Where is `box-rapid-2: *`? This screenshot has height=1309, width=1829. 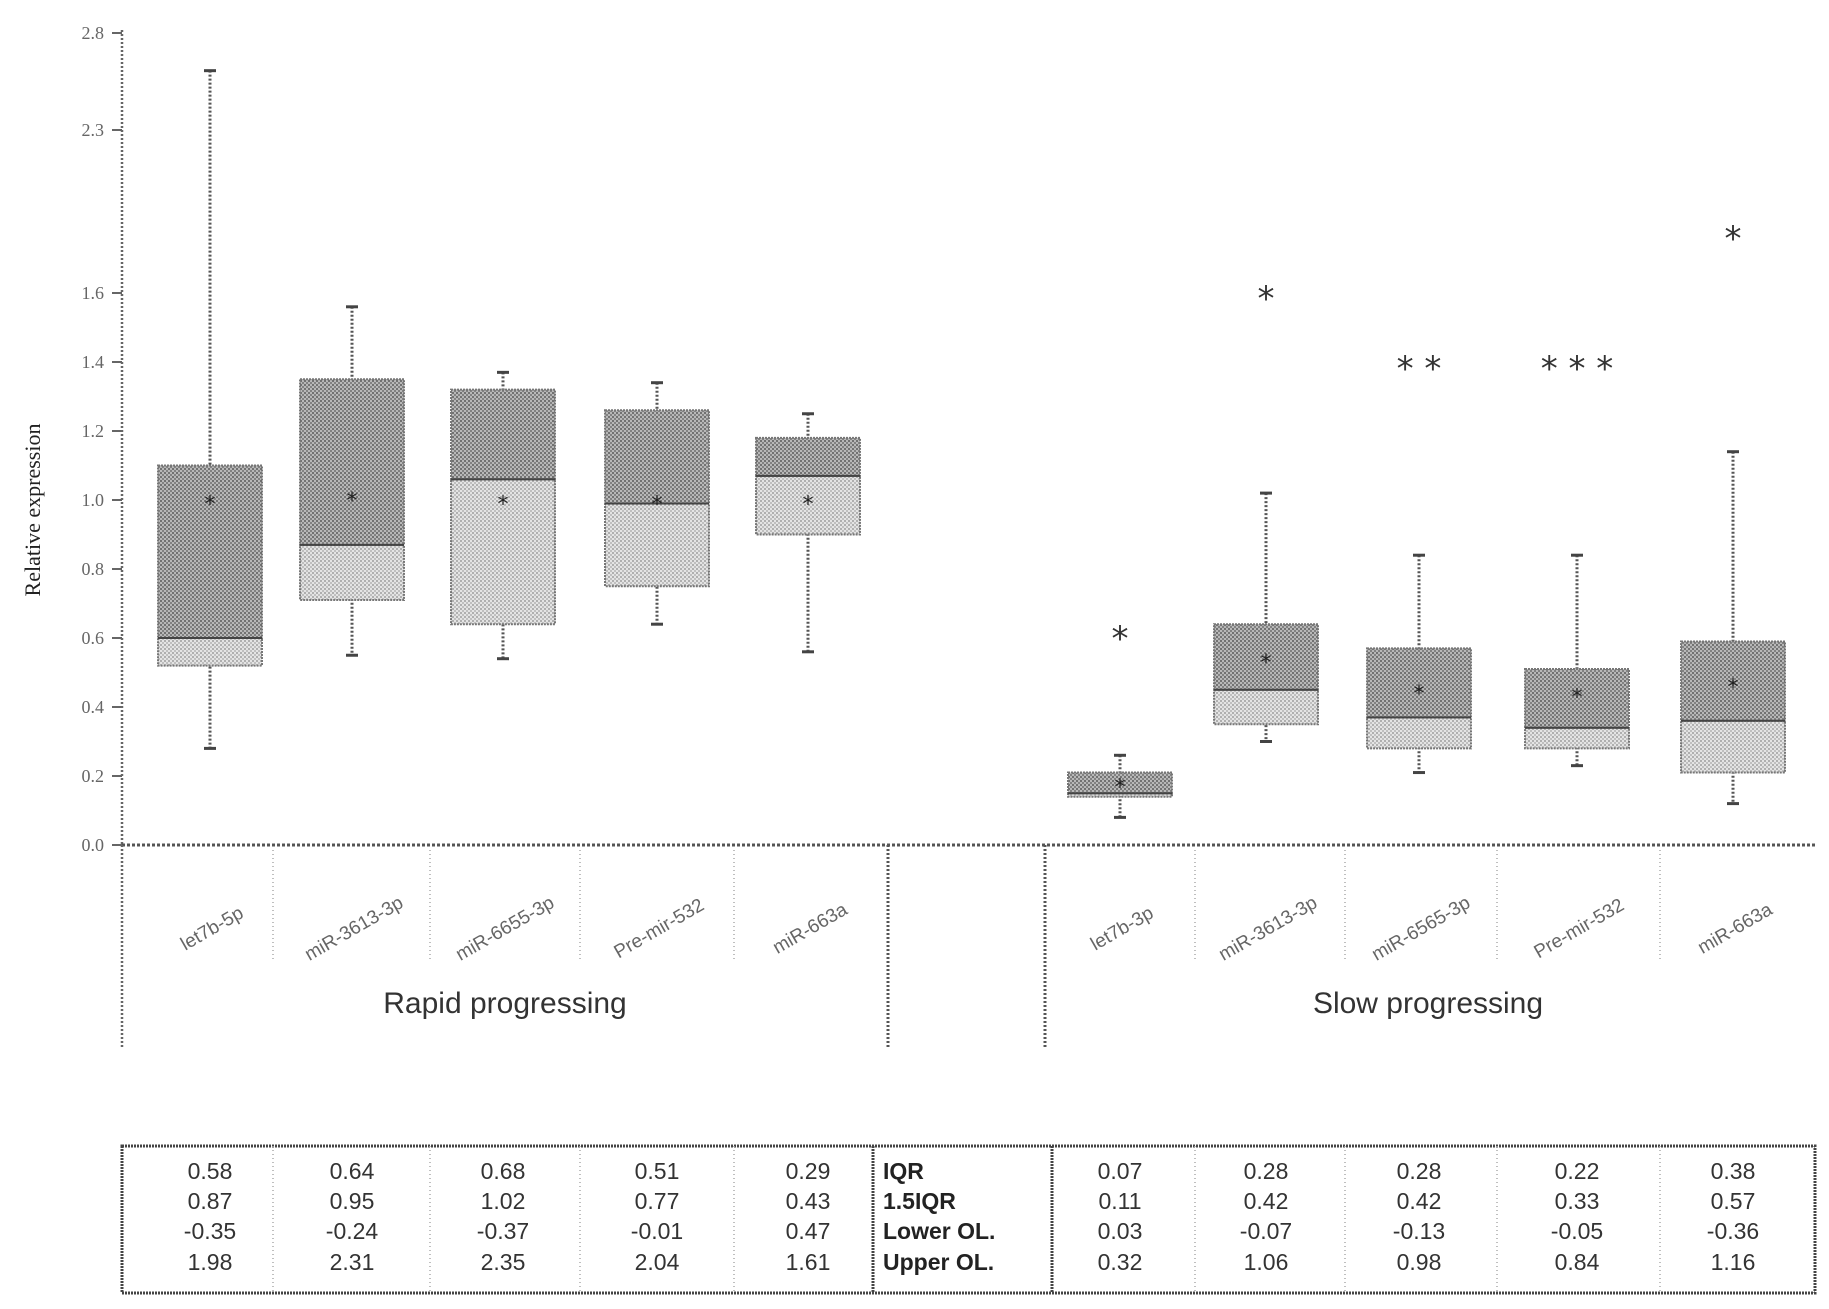 box-rapid-2: * is located at coordinates (352, 481).